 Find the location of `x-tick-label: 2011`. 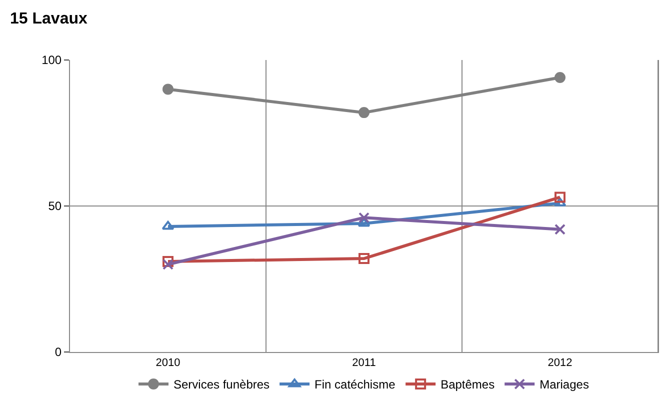

x-tick-label: 2011 is located at coordinates (364, 363).